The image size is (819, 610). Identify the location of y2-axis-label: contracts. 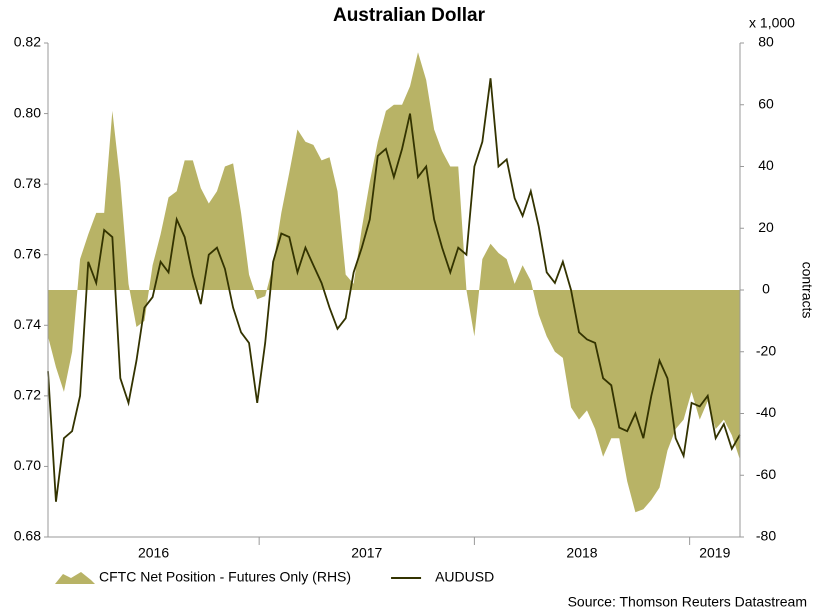
(807, 290).